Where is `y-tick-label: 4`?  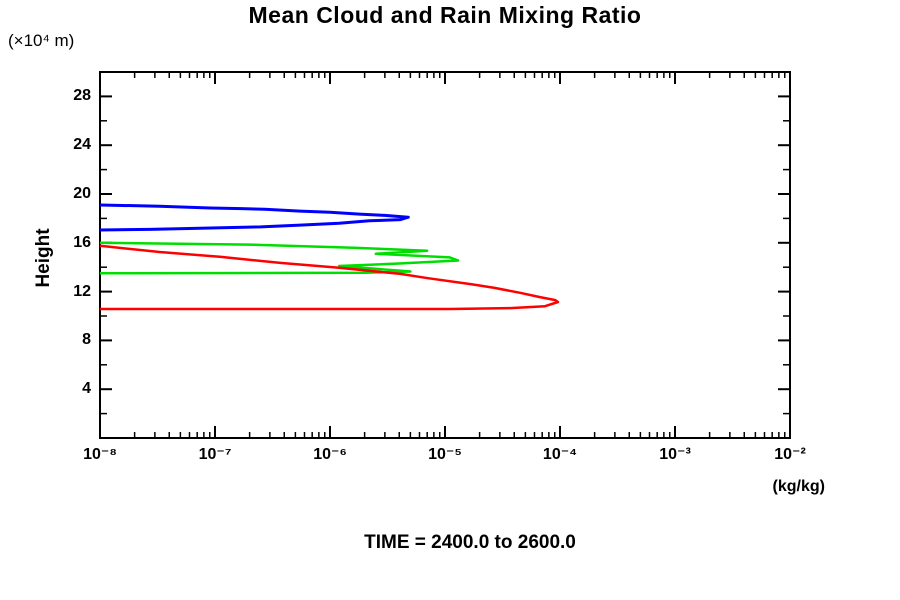 y-tick-label: 4 is located at coordinates (86, 389).